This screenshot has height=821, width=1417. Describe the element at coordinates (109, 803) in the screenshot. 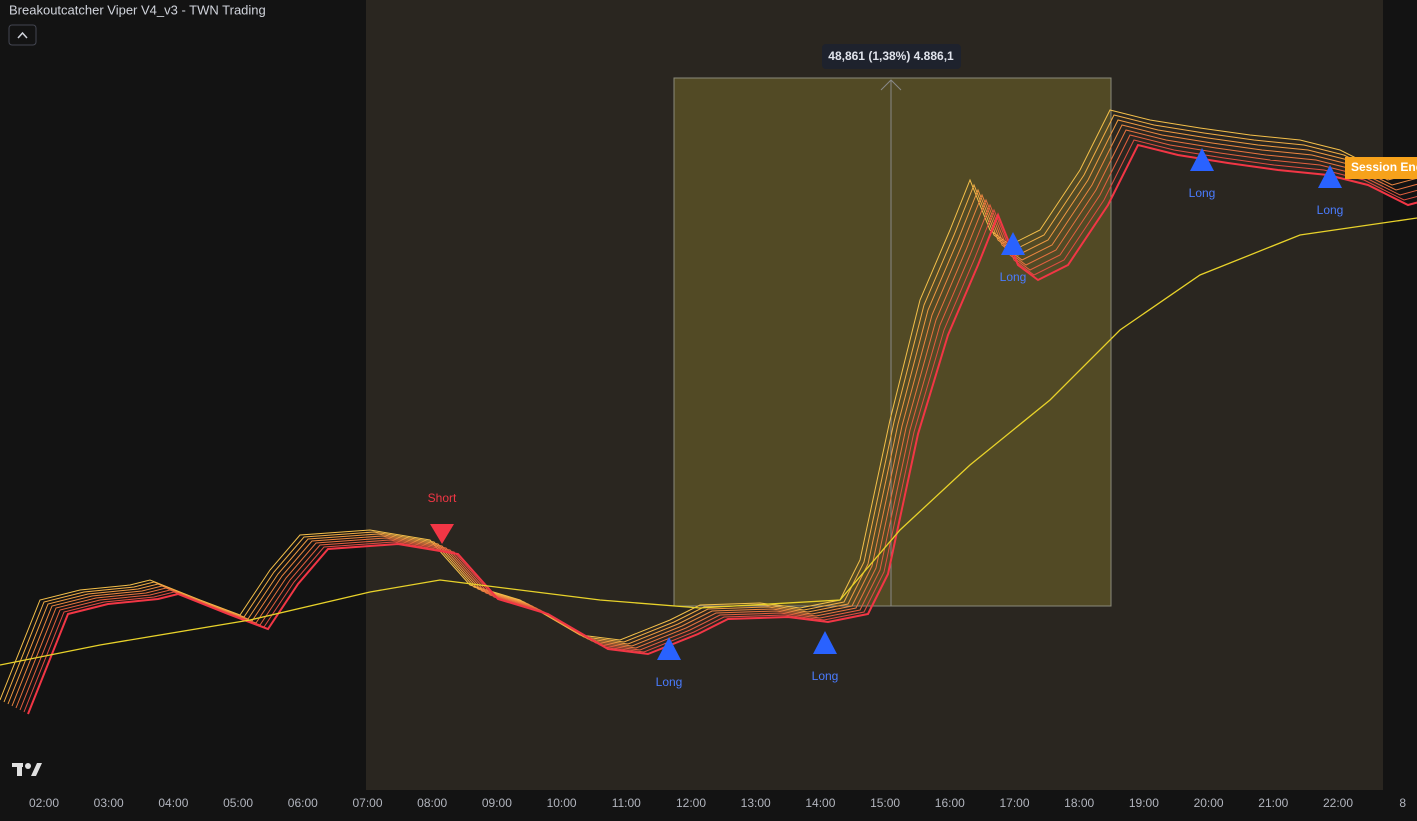

I see `time-label: 03:00` at that location.